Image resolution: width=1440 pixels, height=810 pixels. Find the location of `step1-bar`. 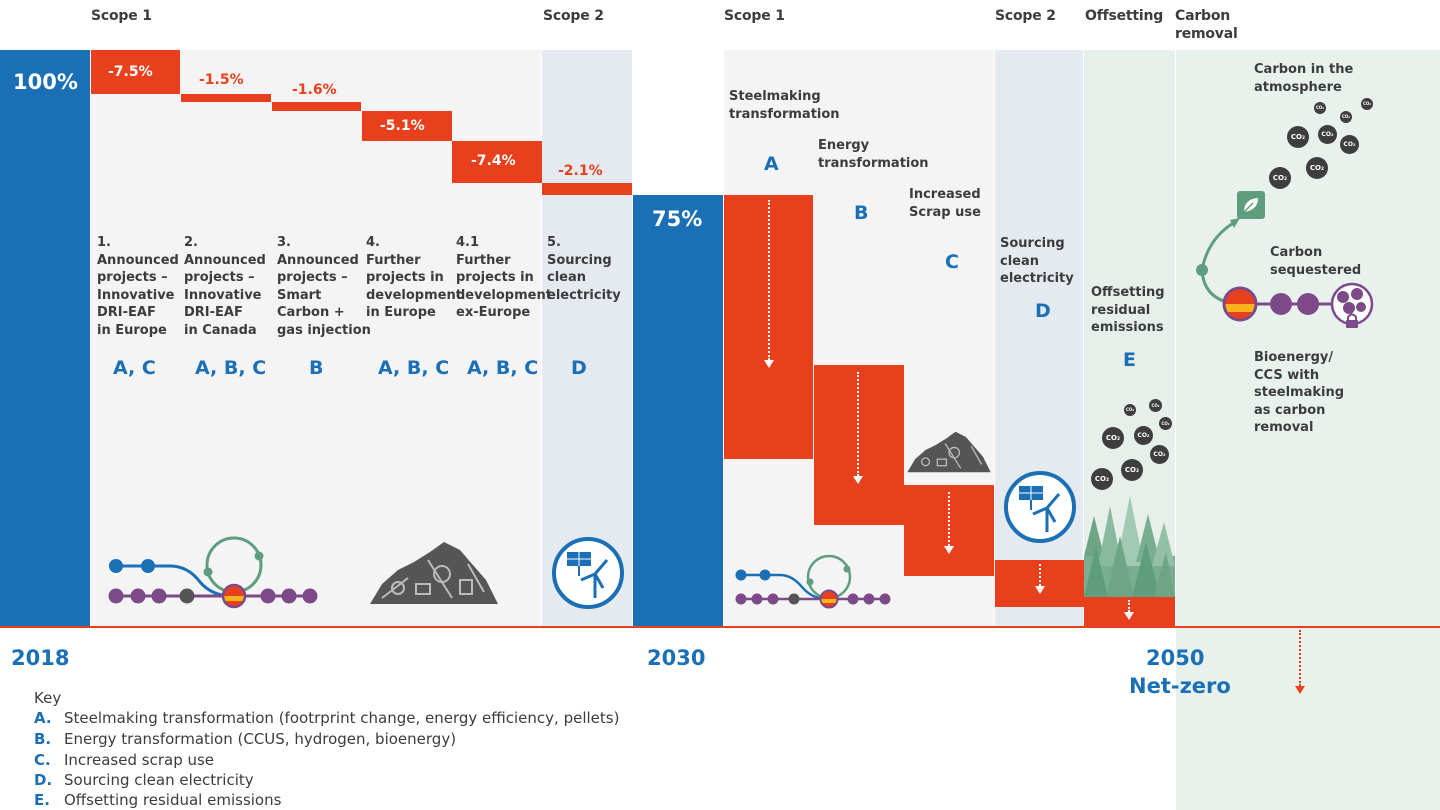

step1-bar is located at coordinates (135, 72).